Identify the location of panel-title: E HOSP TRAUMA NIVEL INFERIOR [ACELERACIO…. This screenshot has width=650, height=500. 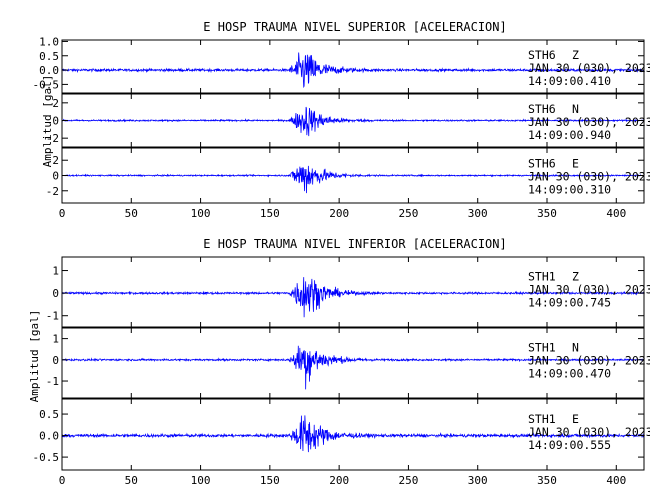
(354, 244).